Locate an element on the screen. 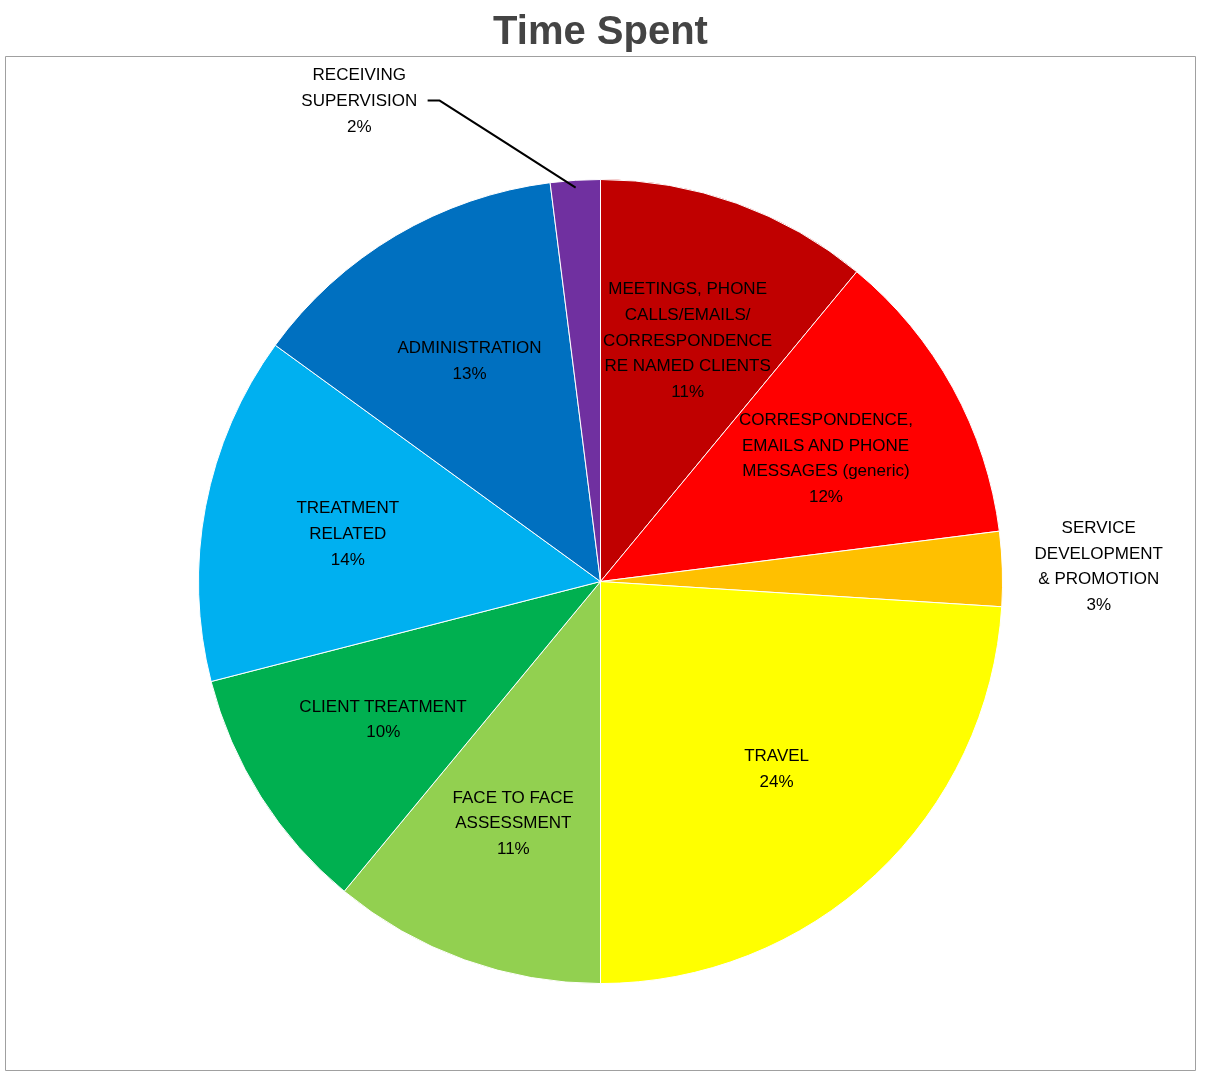 This screenshot has height=1087, width=1214. slice-label: SERVICE DEVELOPMENT & PROMOTION is located at coordinates (1099, 553).